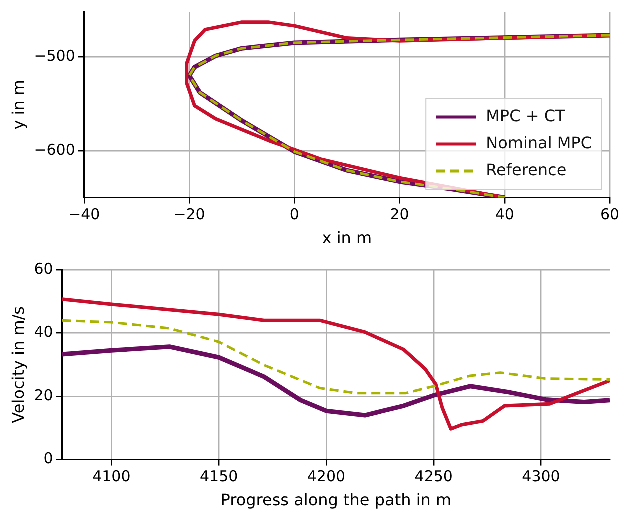  Describe the element at coordinates (190, 215) in the screenshot. I see `x-tick-label: −20` at that location.